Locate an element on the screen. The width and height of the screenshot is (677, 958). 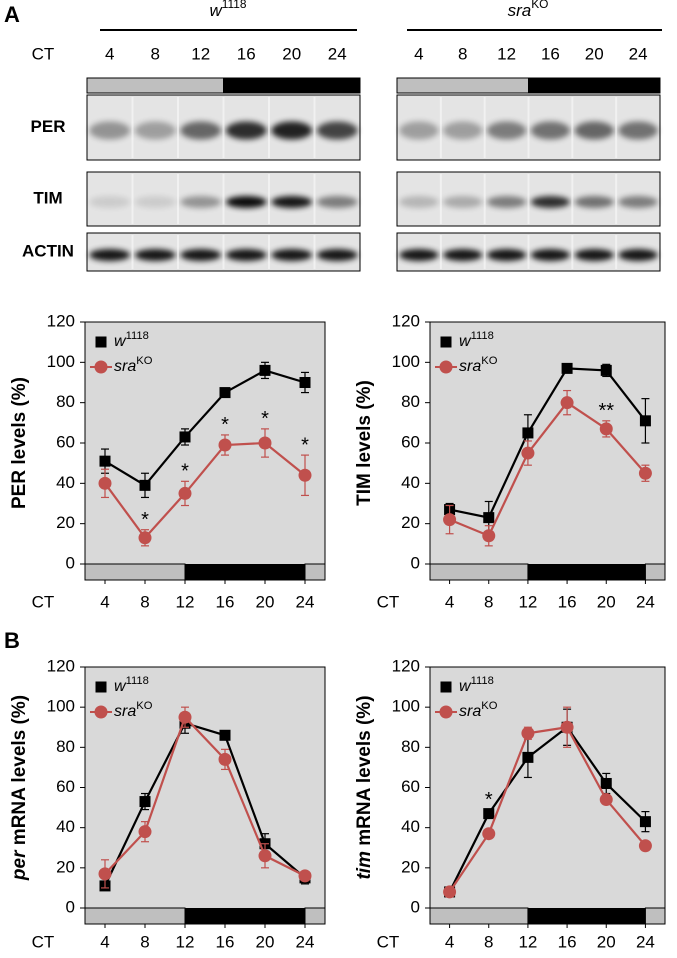
y-axis-title: tim mRNA levels (%) is located at coordinates (364, 787).